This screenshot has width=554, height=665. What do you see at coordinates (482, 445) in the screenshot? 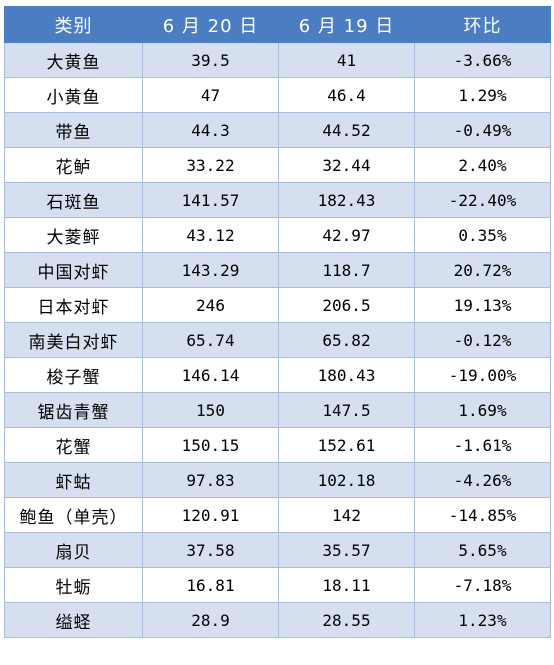
I see `cell-change: -1.61%` at bounding box center [482, 445].